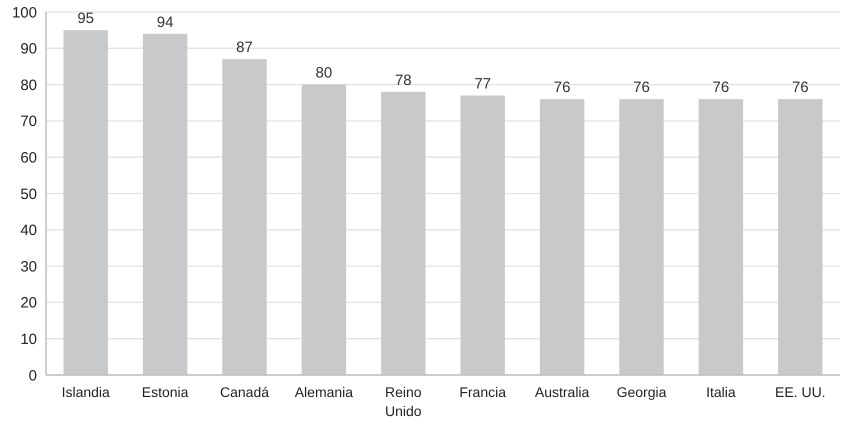 This screenshot has width=861, height=432. What do you see at coordinates (800, 392) in the screenshot?
I see `x-tick-label: EE. UU.` at bounding box center [800, 392].